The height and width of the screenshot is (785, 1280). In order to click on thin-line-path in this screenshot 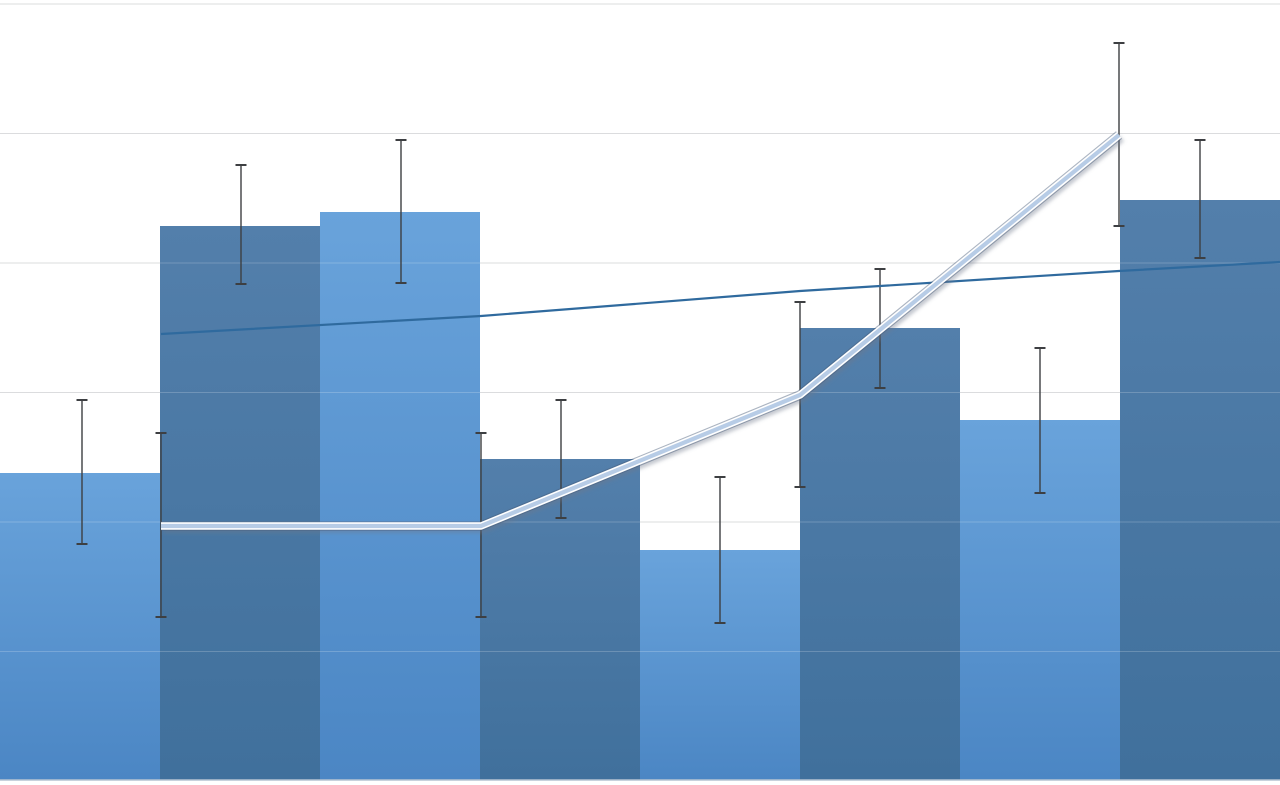, I will do `click(720, 298)`.